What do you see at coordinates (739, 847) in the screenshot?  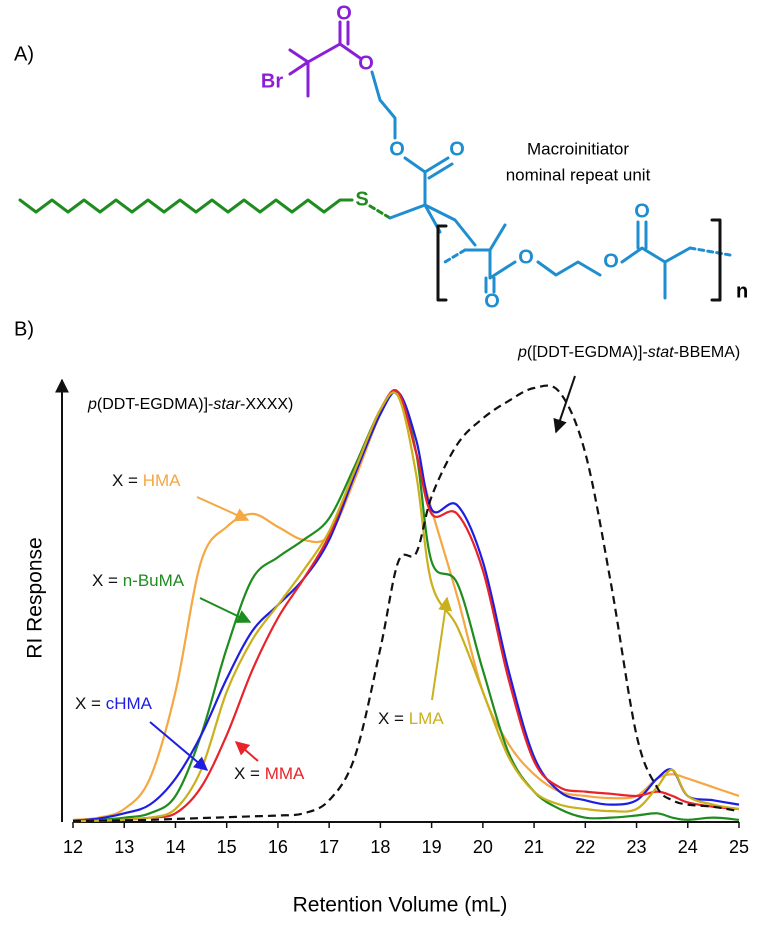 I see `x-tick-label: 25` at bounding box center [739, 847].